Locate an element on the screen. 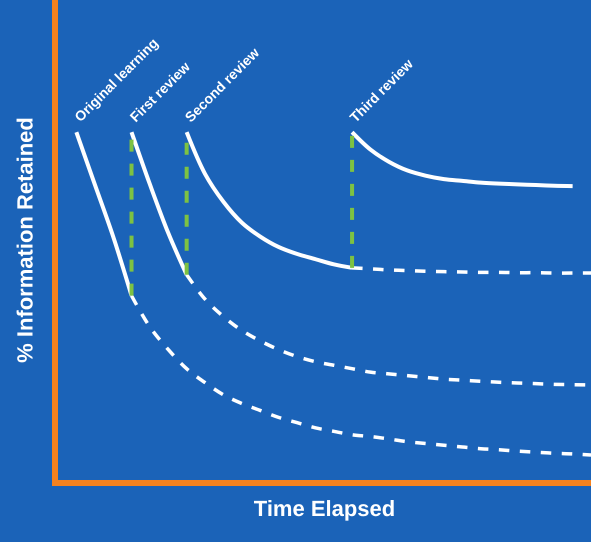 This screenshot has width=591, height=542. y-axis-title: % Information Retained is located at coordinates (25, 240).